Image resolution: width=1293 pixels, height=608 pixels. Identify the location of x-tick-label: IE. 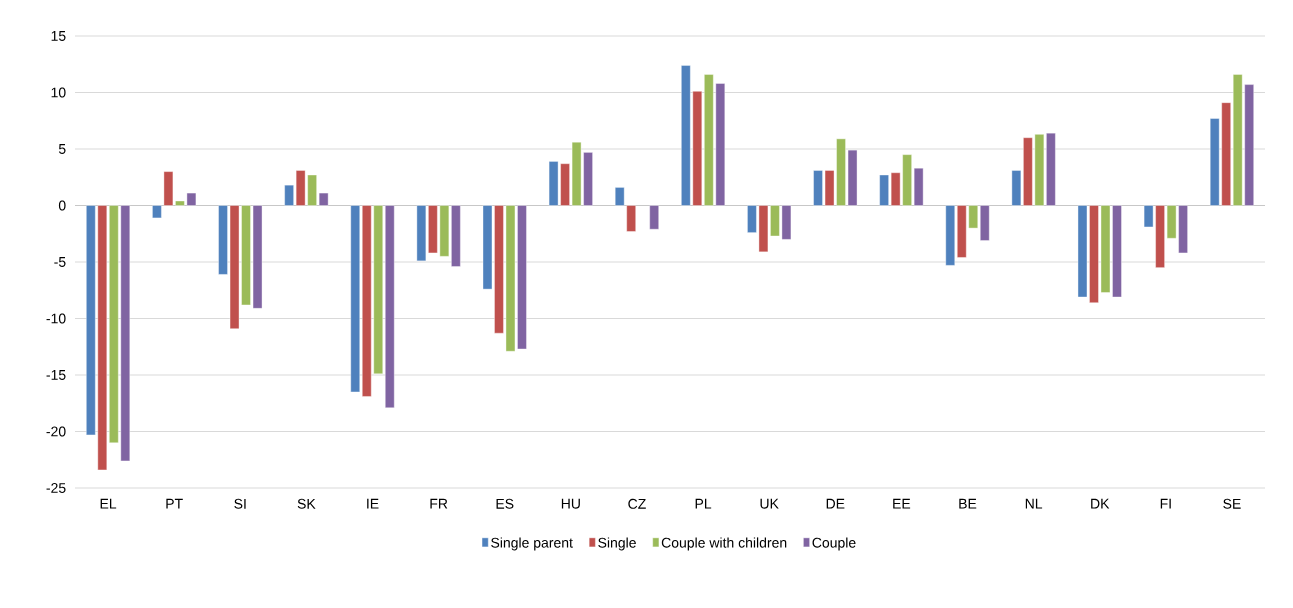
(373, 503).